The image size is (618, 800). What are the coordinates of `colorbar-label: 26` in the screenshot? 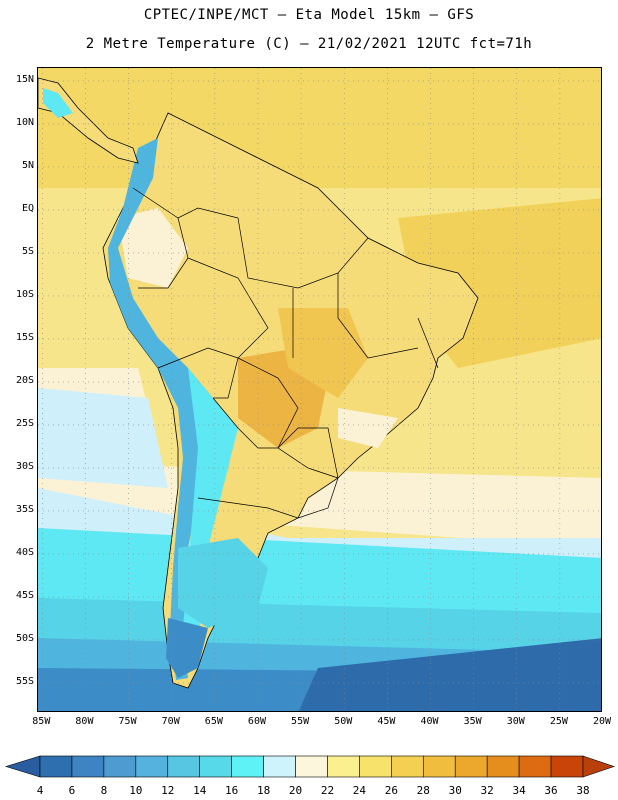 It's located at (391, 790).